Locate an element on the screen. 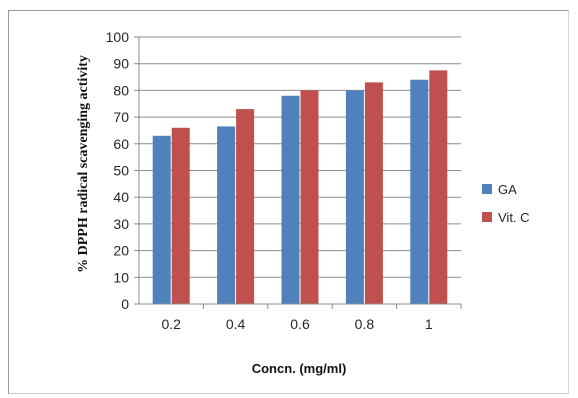 This screenshot has width=578, height=398. y-tick-label: 0 is located at coordinates (125, 304).